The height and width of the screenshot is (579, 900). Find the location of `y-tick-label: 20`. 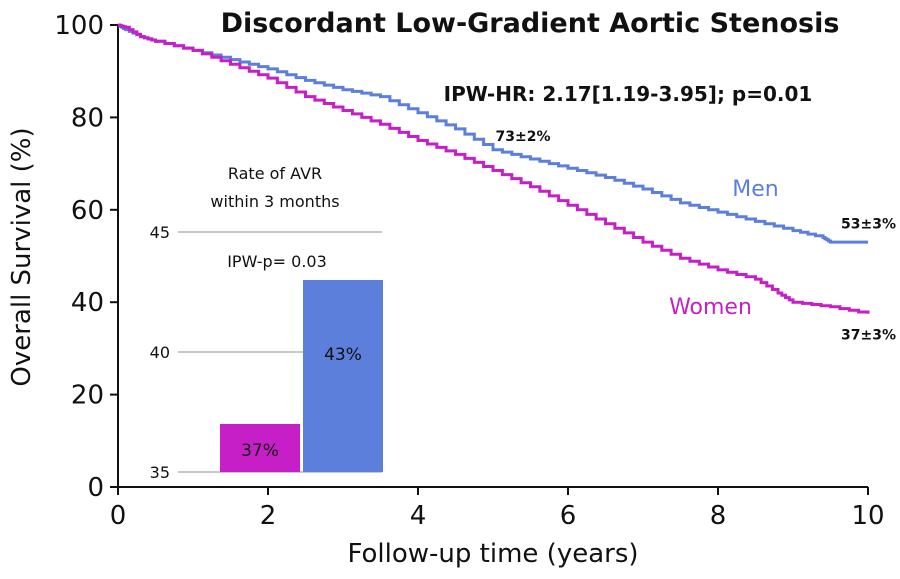

y-tick-label: 20 is located at coordinates (87, 396).